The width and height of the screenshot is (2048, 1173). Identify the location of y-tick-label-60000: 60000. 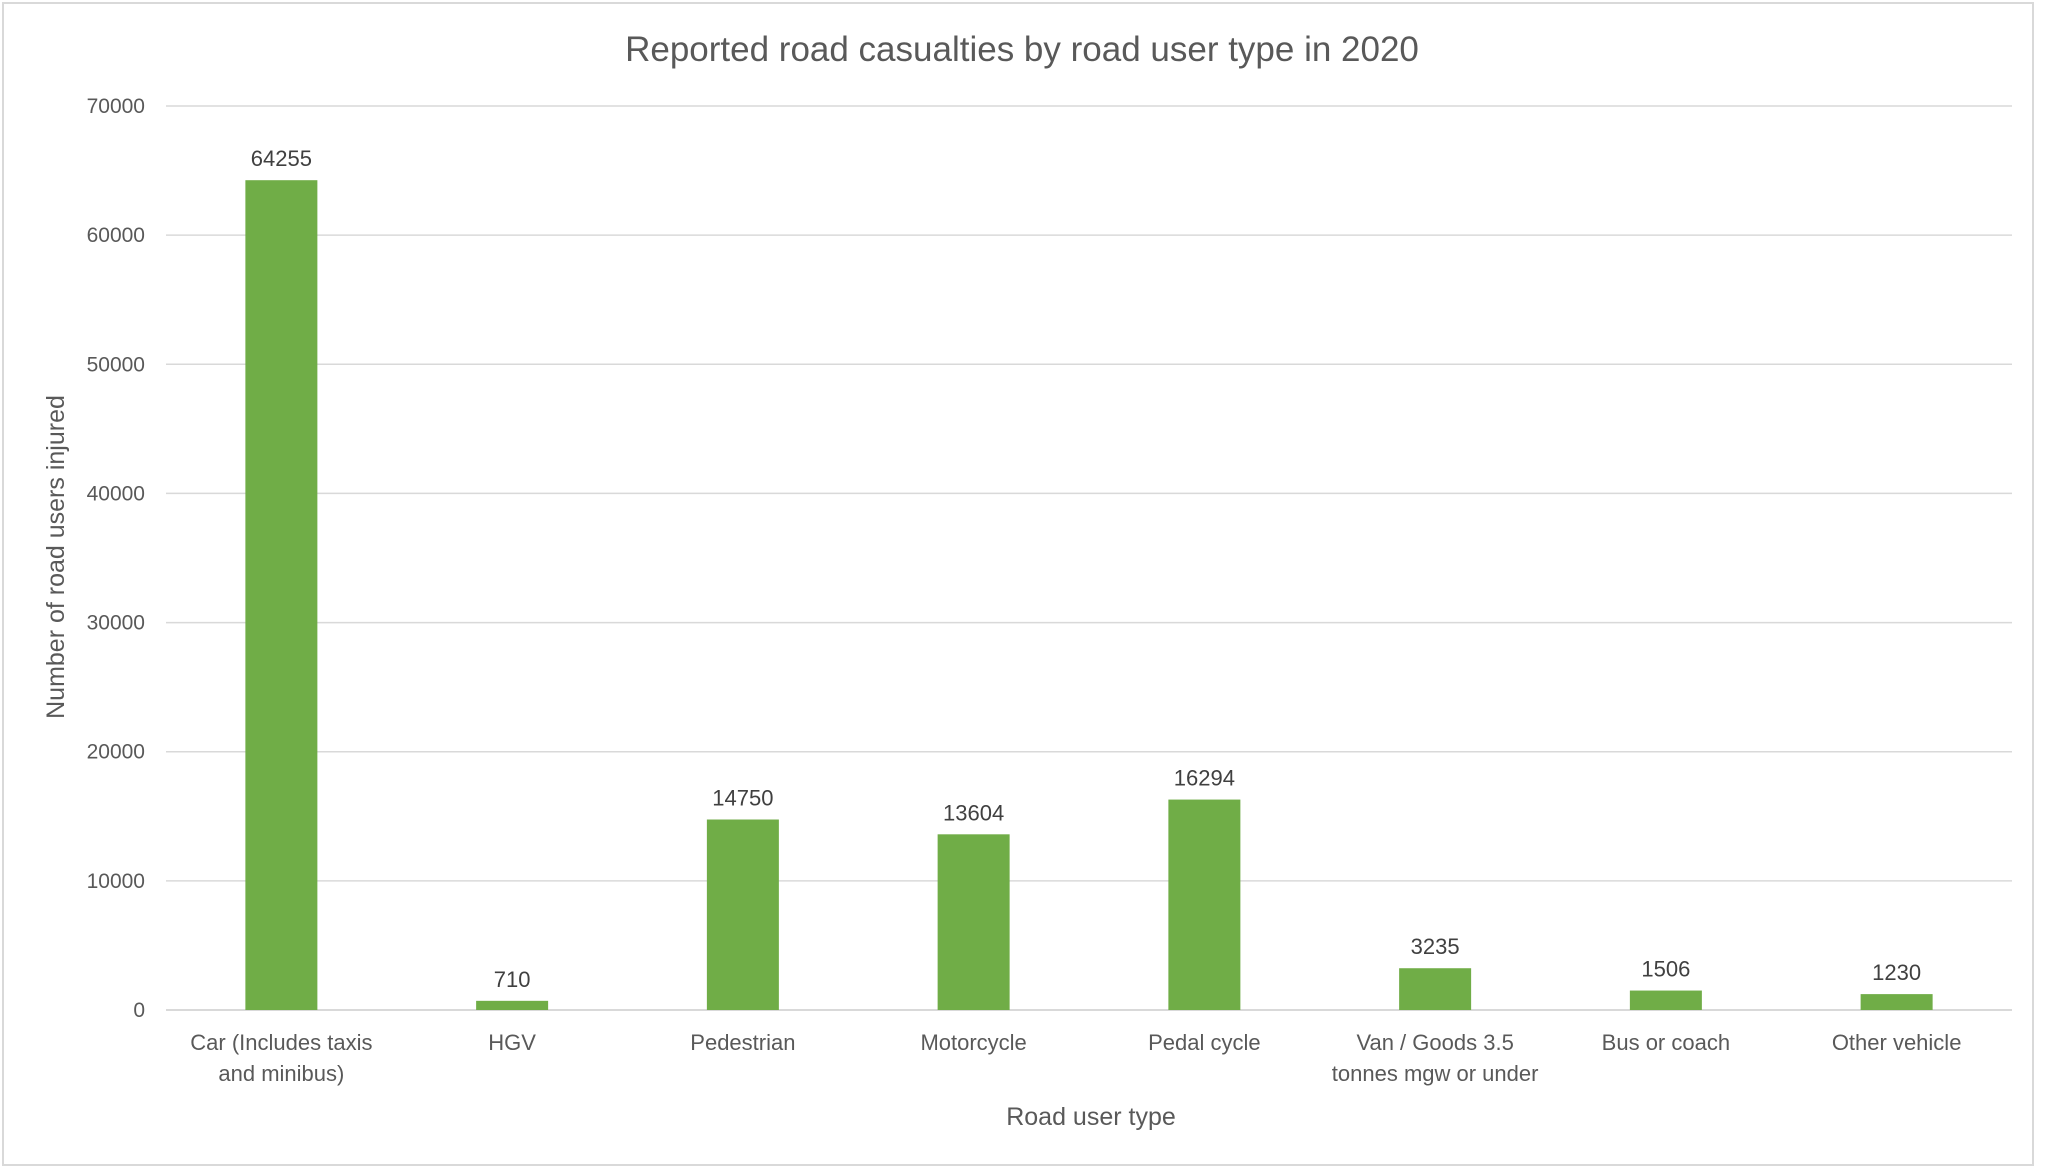
(116, 235).